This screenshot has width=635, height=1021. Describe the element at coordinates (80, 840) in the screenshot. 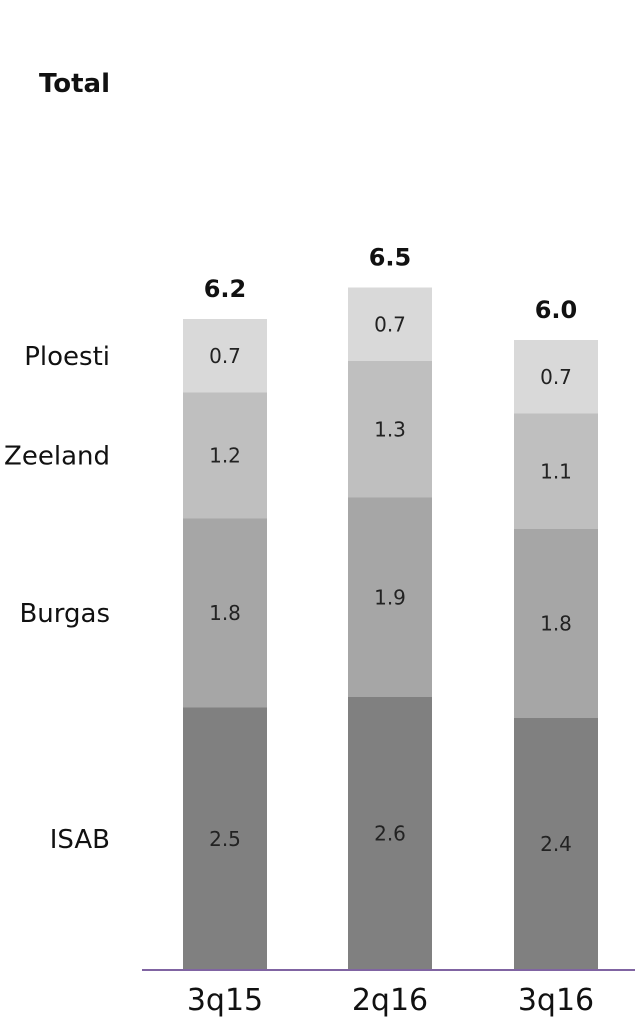

I see `series-label-isab: ISAB` at that location.